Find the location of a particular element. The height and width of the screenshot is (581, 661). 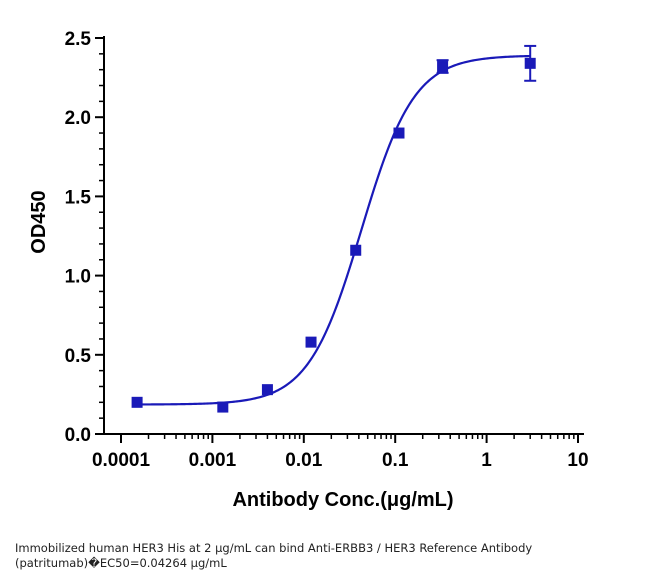

y-tick-label: 0.5 is located at coordinates (78, 356).